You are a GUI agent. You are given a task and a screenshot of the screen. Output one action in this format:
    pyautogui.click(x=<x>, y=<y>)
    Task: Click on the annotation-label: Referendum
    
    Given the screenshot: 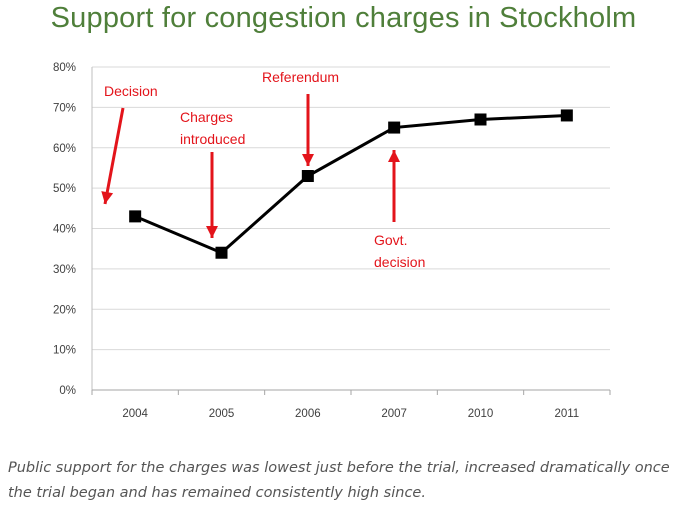 What is the action you would take?
    pyautogui.click(x=300, y=77)
    